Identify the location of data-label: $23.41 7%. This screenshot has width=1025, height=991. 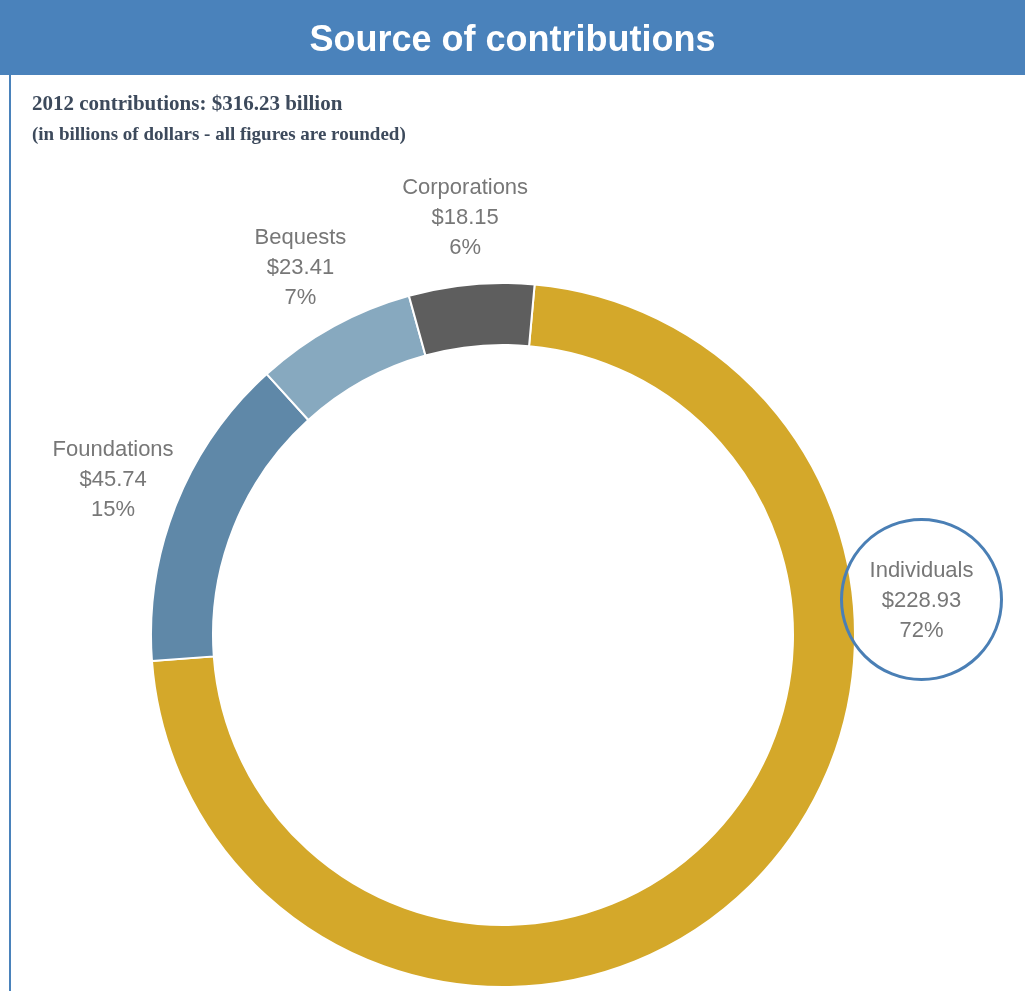
(300, 282).